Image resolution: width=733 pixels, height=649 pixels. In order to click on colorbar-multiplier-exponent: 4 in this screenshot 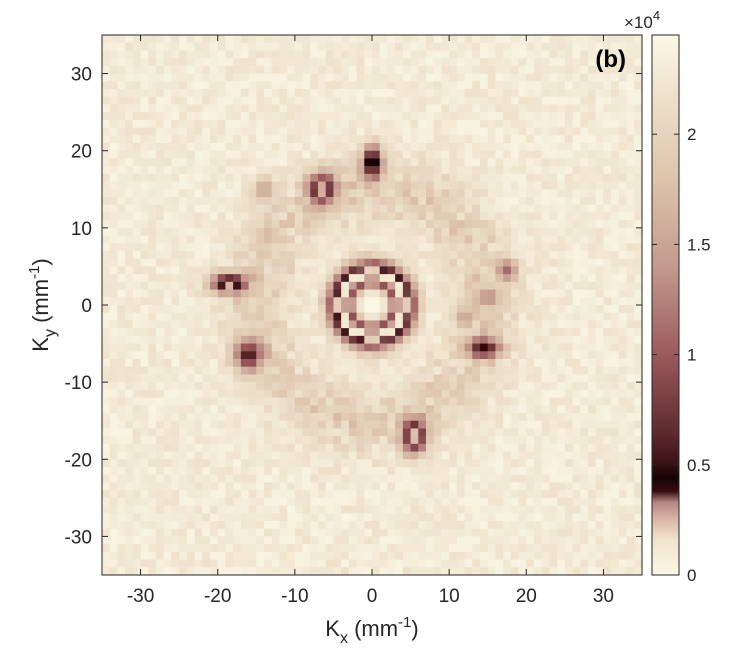, I will do `click(656, 15)`.